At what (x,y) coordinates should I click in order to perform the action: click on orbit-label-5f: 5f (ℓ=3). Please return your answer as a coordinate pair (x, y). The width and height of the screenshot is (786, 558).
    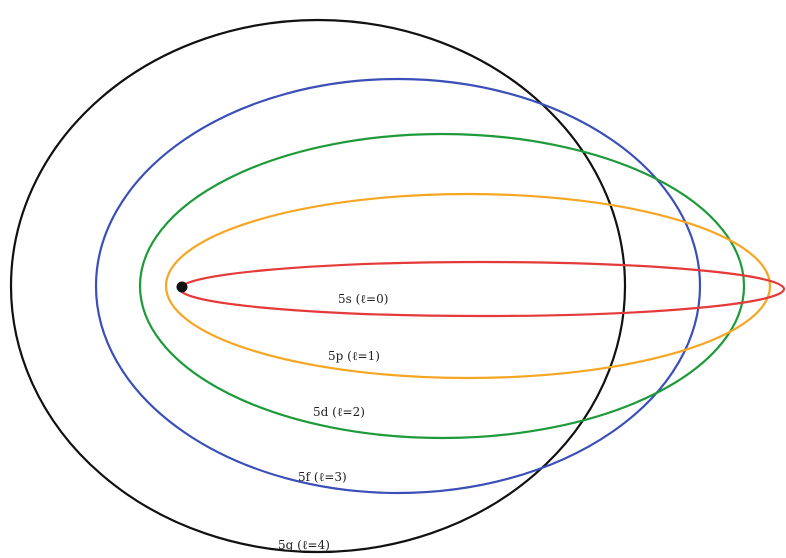
    Looking at the image, I should click on (322, 477).